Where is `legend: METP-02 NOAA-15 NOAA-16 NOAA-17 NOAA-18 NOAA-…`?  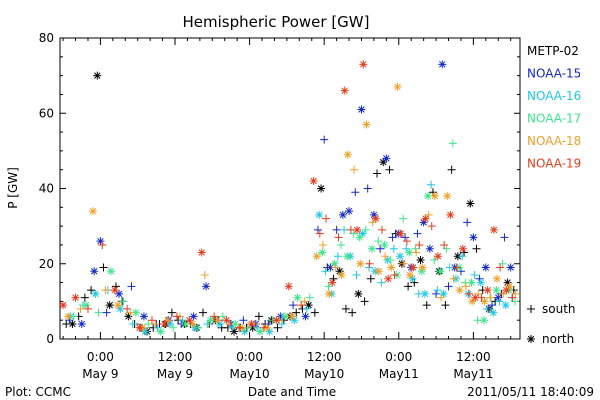
legend: METP-02 NOAA-15 NOAA-16 NOAA-17 NOAA-18 NOAA-… is located at coordinates (554, 107).